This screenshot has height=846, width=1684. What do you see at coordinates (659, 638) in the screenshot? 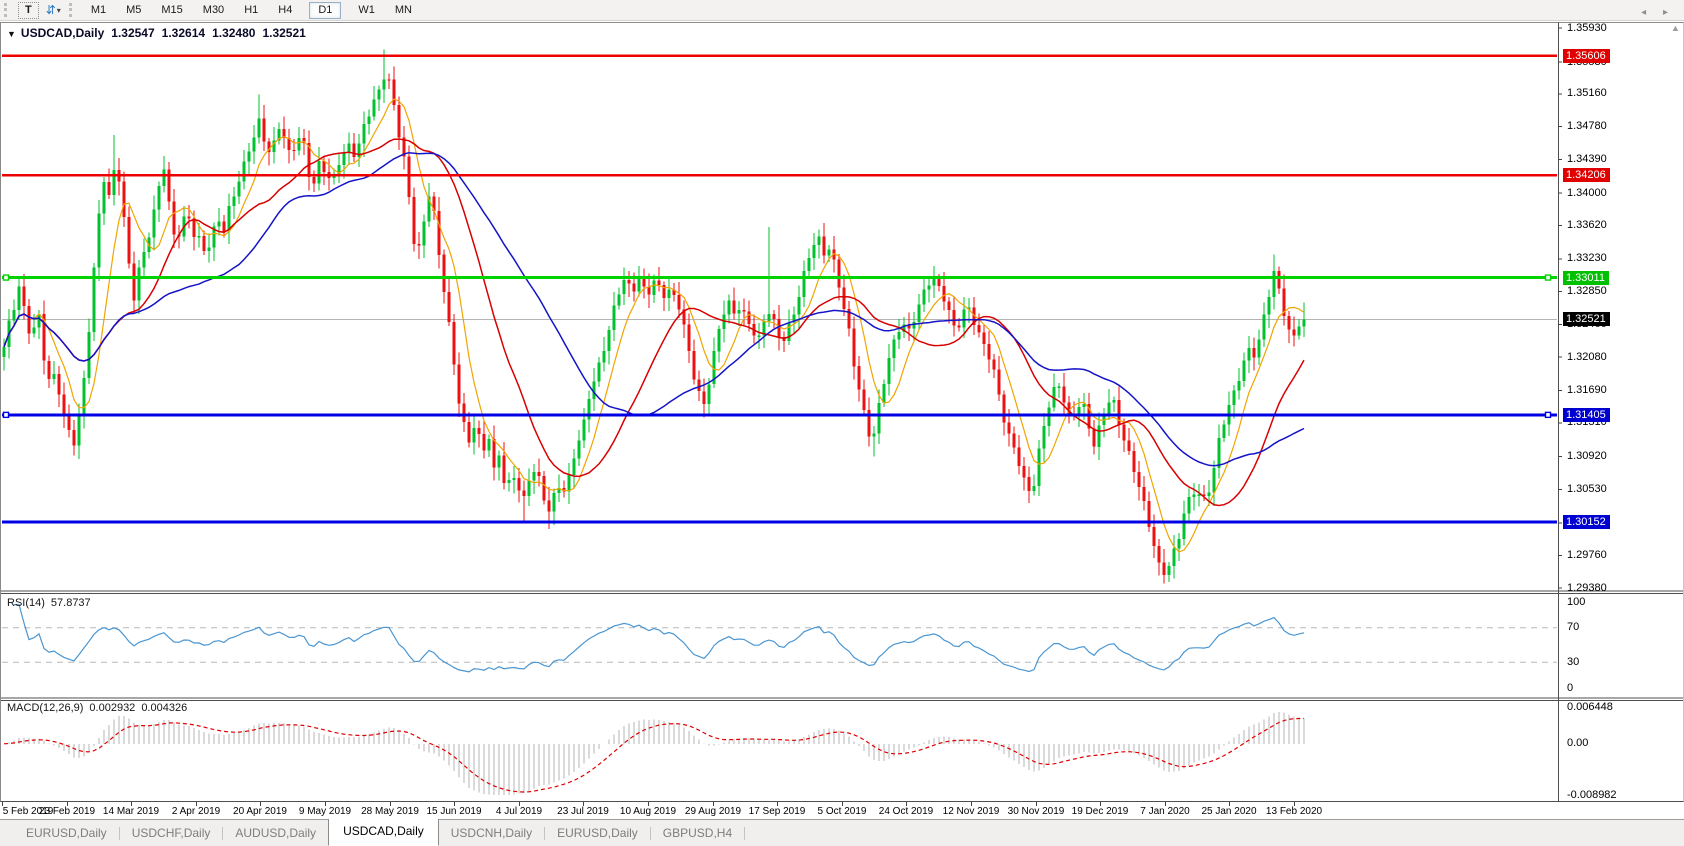
I see `rsi-line` at bounding box center [659, 638].